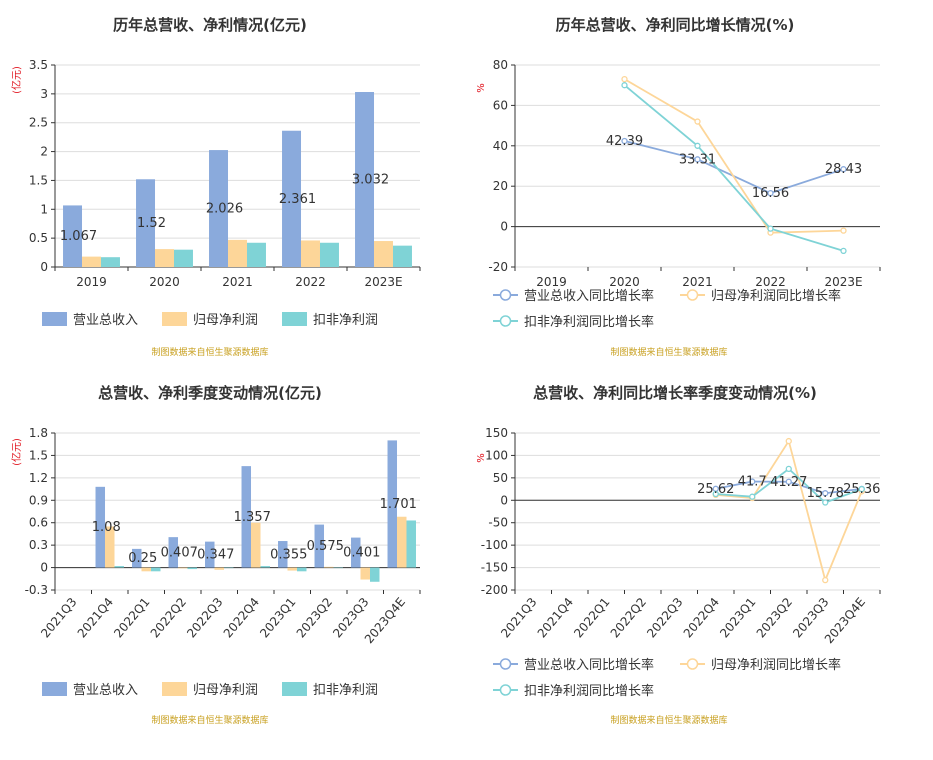 This screenshot has width=933, height=760. Describe the element at coordinates (697, 282) in the screenshot. I see `x-tick-label: 2021` at that location.